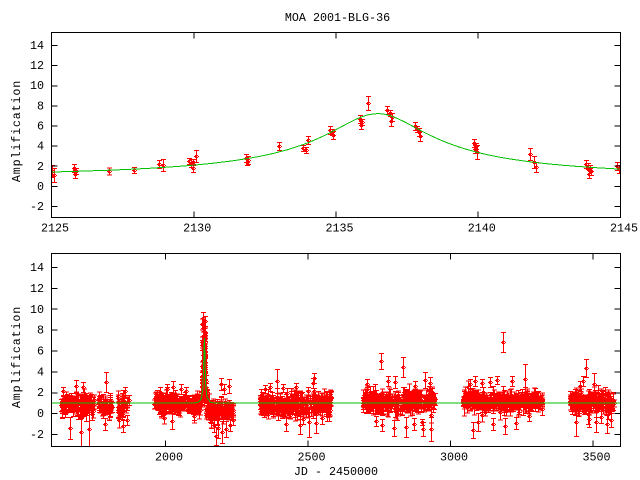 This screenshot has width=640, height=480. What do you see at coordinates (336, 472) in the screenshot?
I see `svg-text: JD - 2450000` at bounding box center [336, 472].